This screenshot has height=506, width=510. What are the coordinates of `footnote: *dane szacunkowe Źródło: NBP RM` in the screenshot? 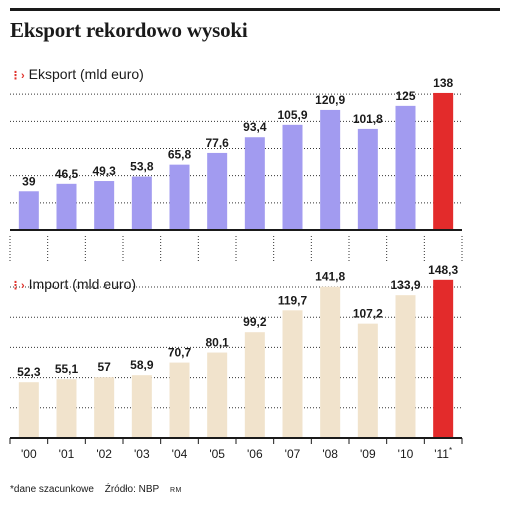 It's located at (100, 489).